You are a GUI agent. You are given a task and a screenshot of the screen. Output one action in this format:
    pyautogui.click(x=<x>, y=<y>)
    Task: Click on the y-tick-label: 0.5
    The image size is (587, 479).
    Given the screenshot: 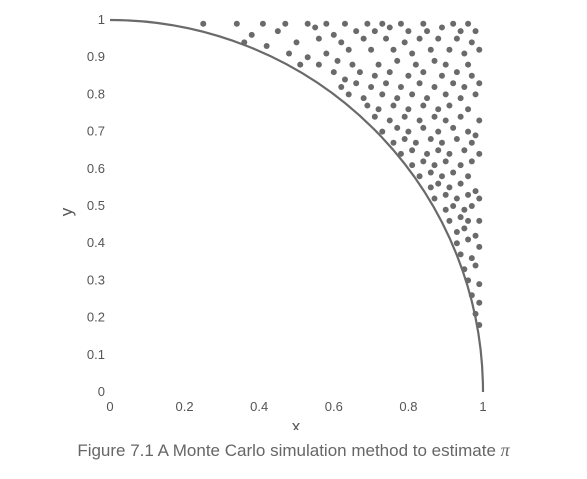 What is the action you would take?
    pyautogui.click(x=96, y=205)
    